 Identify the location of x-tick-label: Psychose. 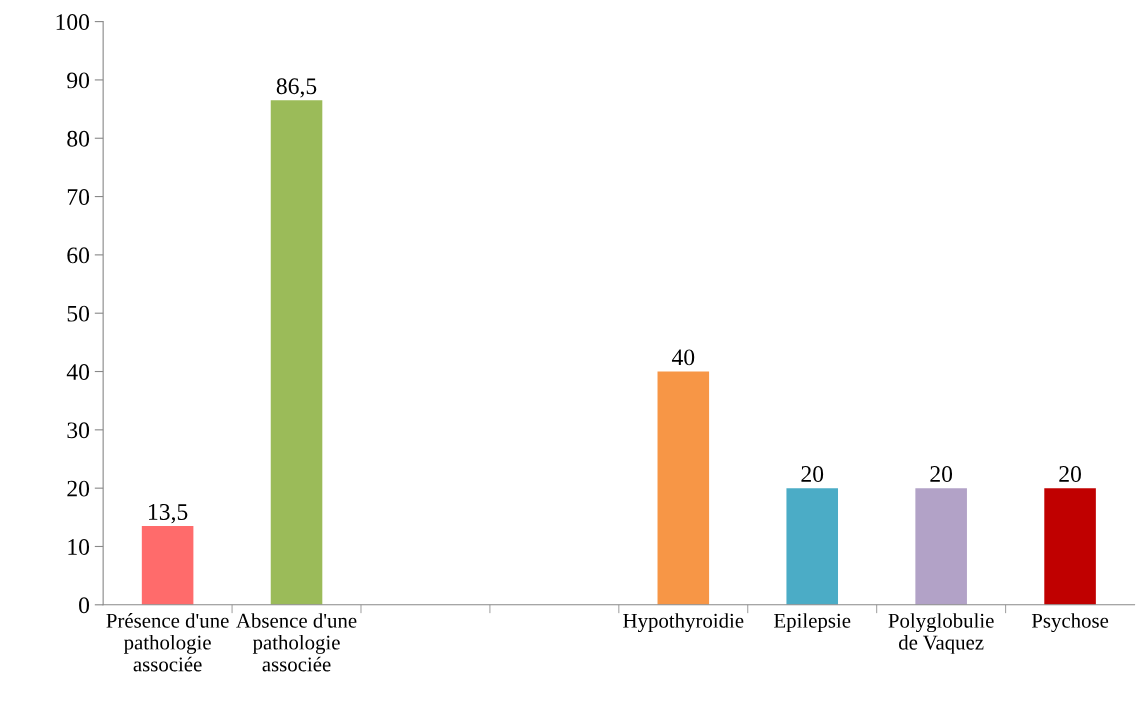
(1070, 623).